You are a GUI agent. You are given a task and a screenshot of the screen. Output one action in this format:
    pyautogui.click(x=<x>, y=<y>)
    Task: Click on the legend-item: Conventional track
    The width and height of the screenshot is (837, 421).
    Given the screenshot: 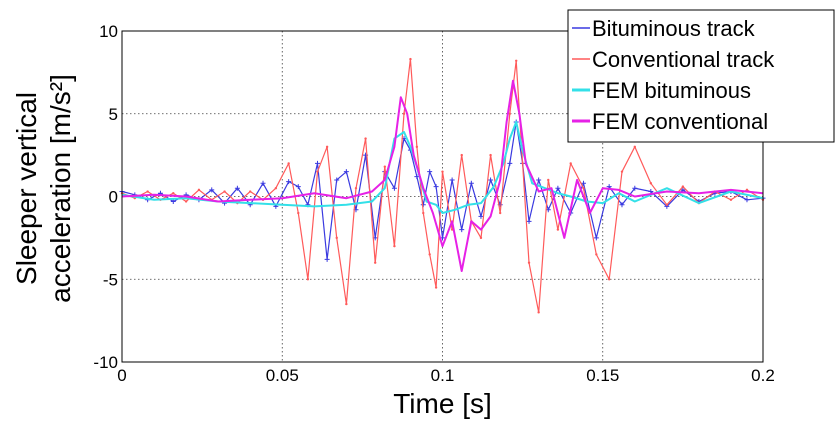 What is the action you would take?
    pyautogui.click(x=673, y=59)
    